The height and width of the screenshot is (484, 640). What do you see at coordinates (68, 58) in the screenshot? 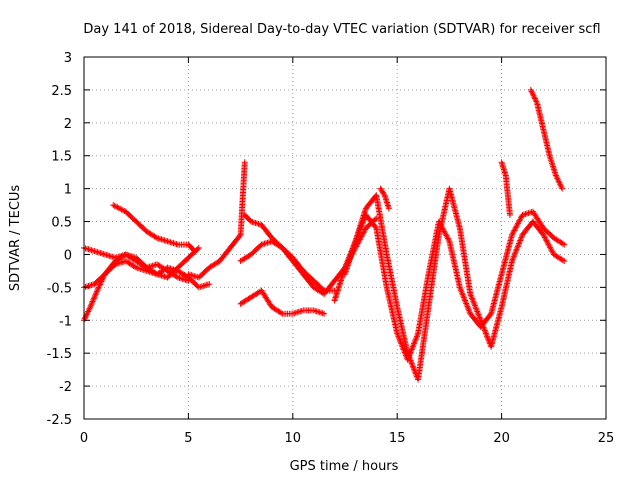
I see `y-tick-label: 3` at bounding box center [68, 58].